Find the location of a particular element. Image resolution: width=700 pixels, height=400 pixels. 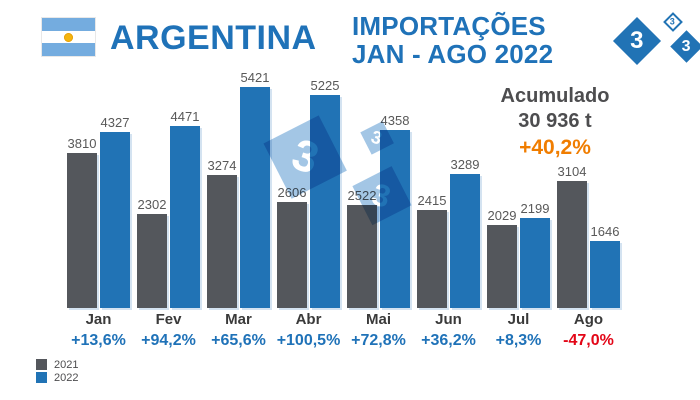

bar-value-2022-Abr: 5225 is located at coordinates (325, 85).